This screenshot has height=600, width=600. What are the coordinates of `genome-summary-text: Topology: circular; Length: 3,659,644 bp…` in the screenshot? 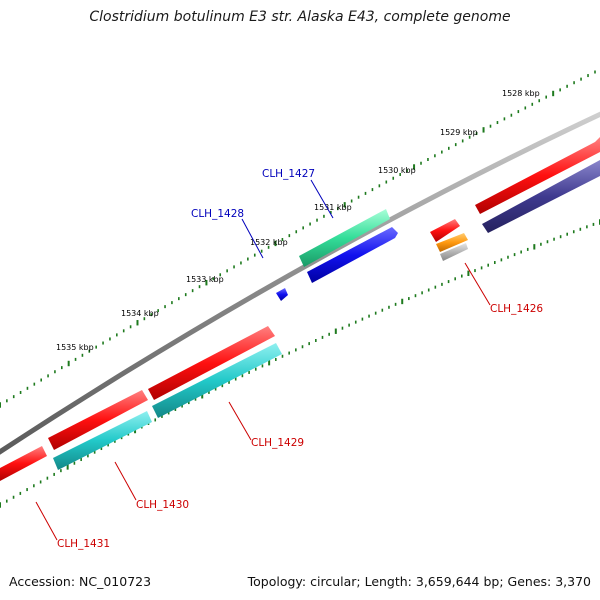 It's located at (419, 581).